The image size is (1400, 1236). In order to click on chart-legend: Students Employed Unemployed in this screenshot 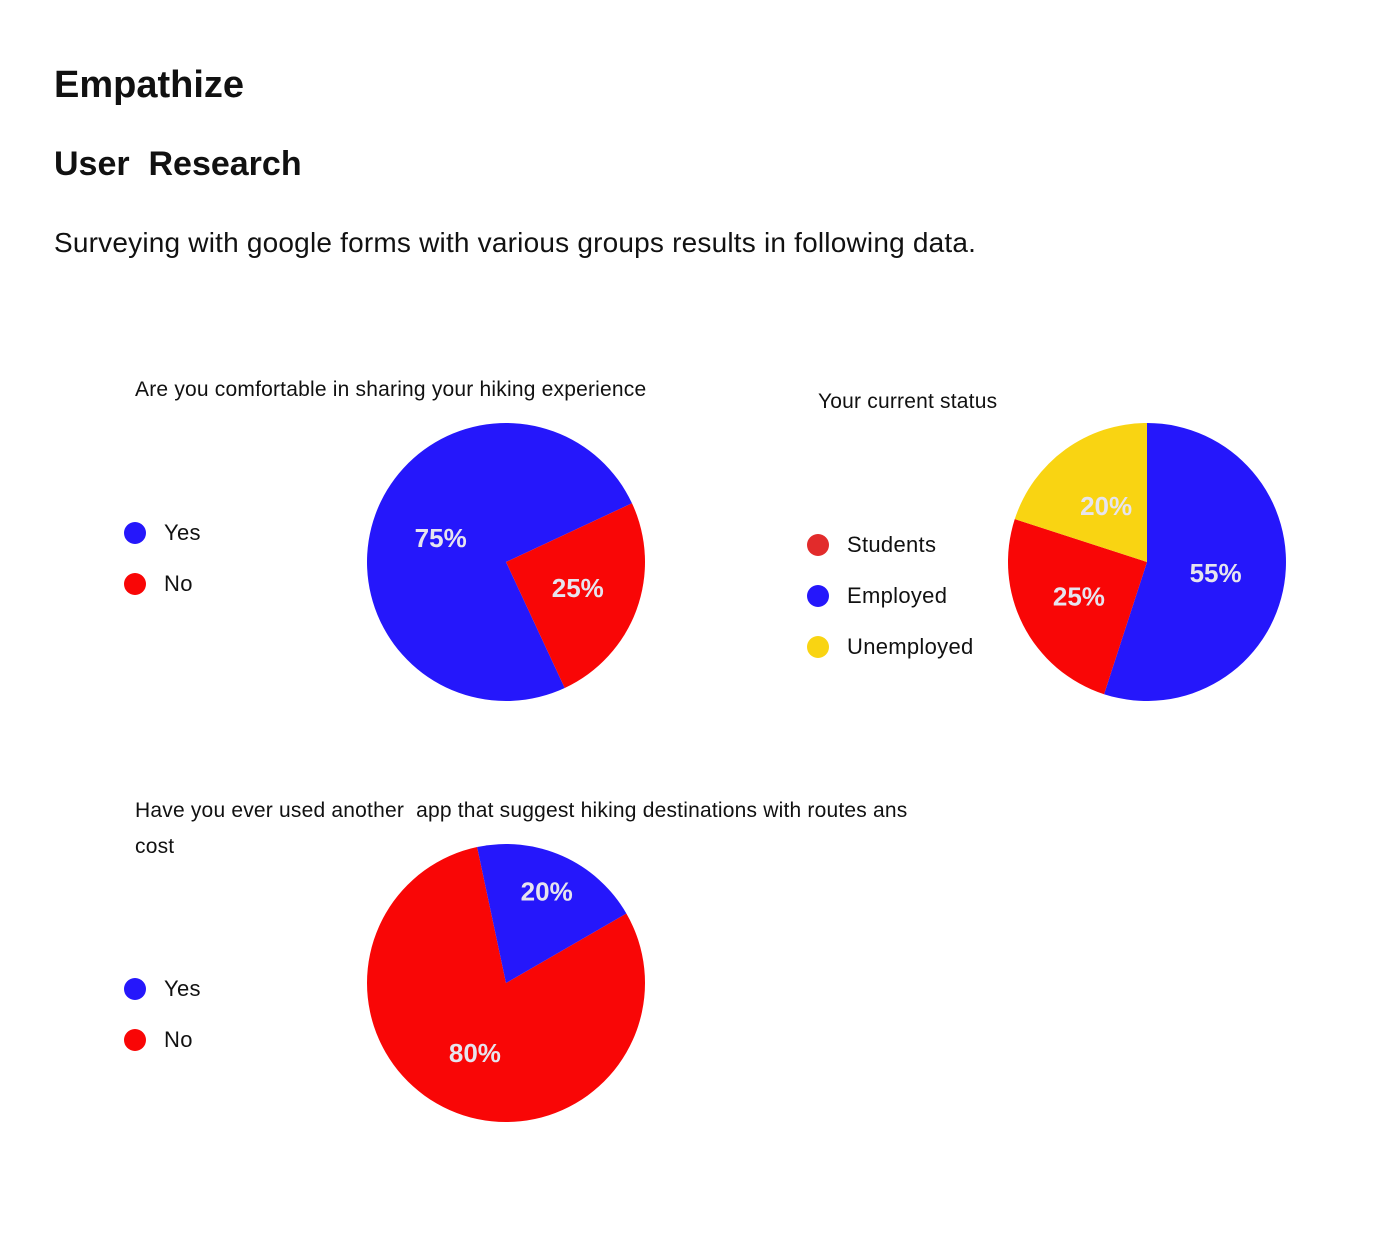, I will do `click(890, 595)`.